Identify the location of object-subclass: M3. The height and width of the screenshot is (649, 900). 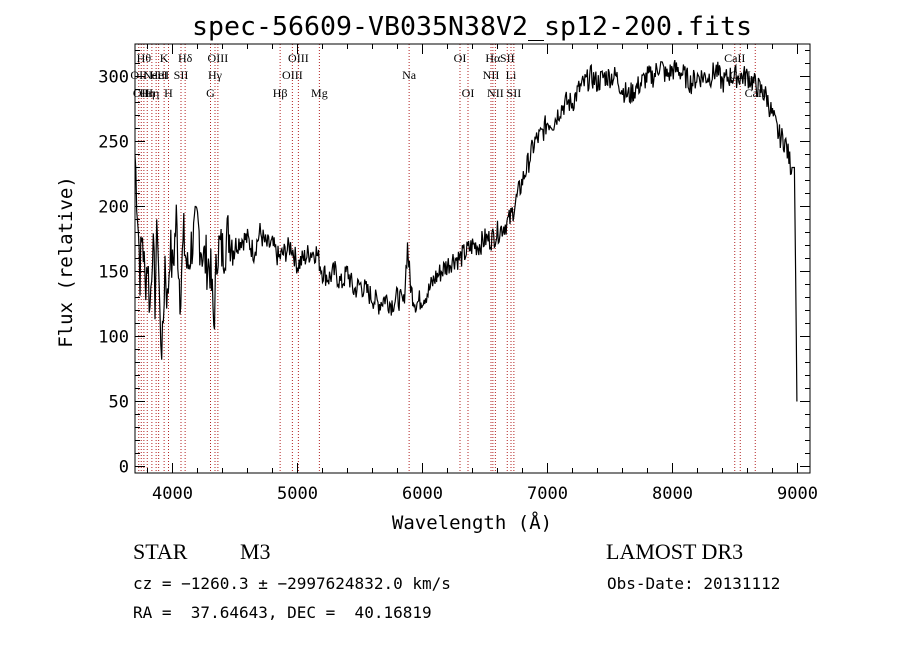
(255, 551).